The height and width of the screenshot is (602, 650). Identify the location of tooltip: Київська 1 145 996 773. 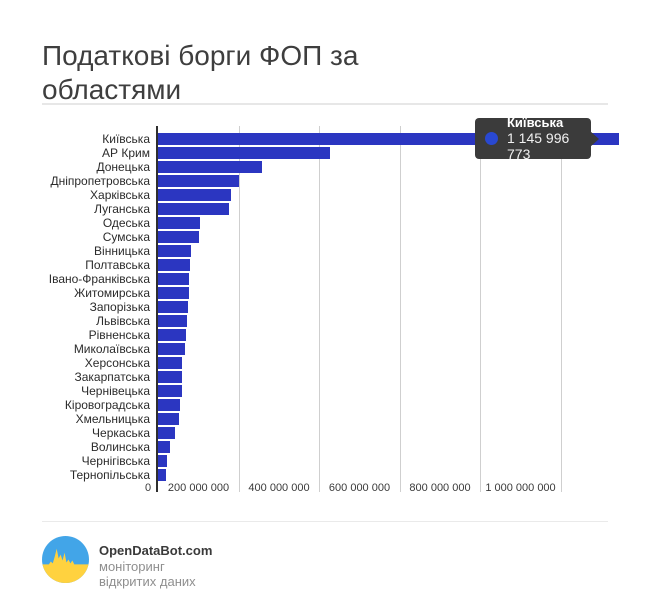
(537, 138).